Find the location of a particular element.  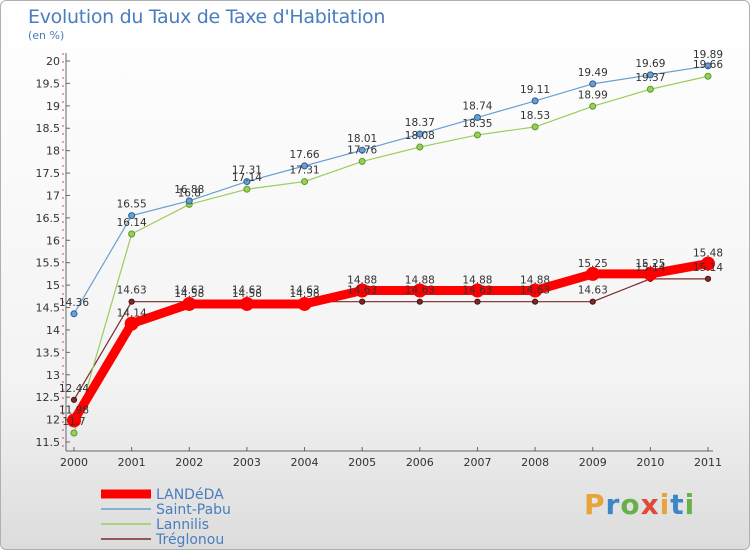

data-label: 18.01 is located at coordinates (362, 139).